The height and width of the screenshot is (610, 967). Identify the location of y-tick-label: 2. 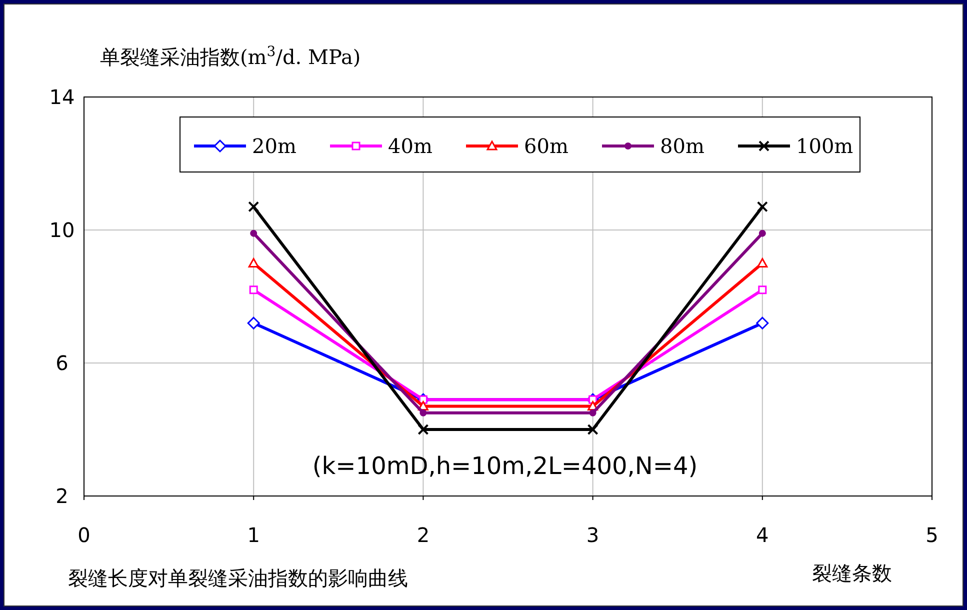
(62, 496).